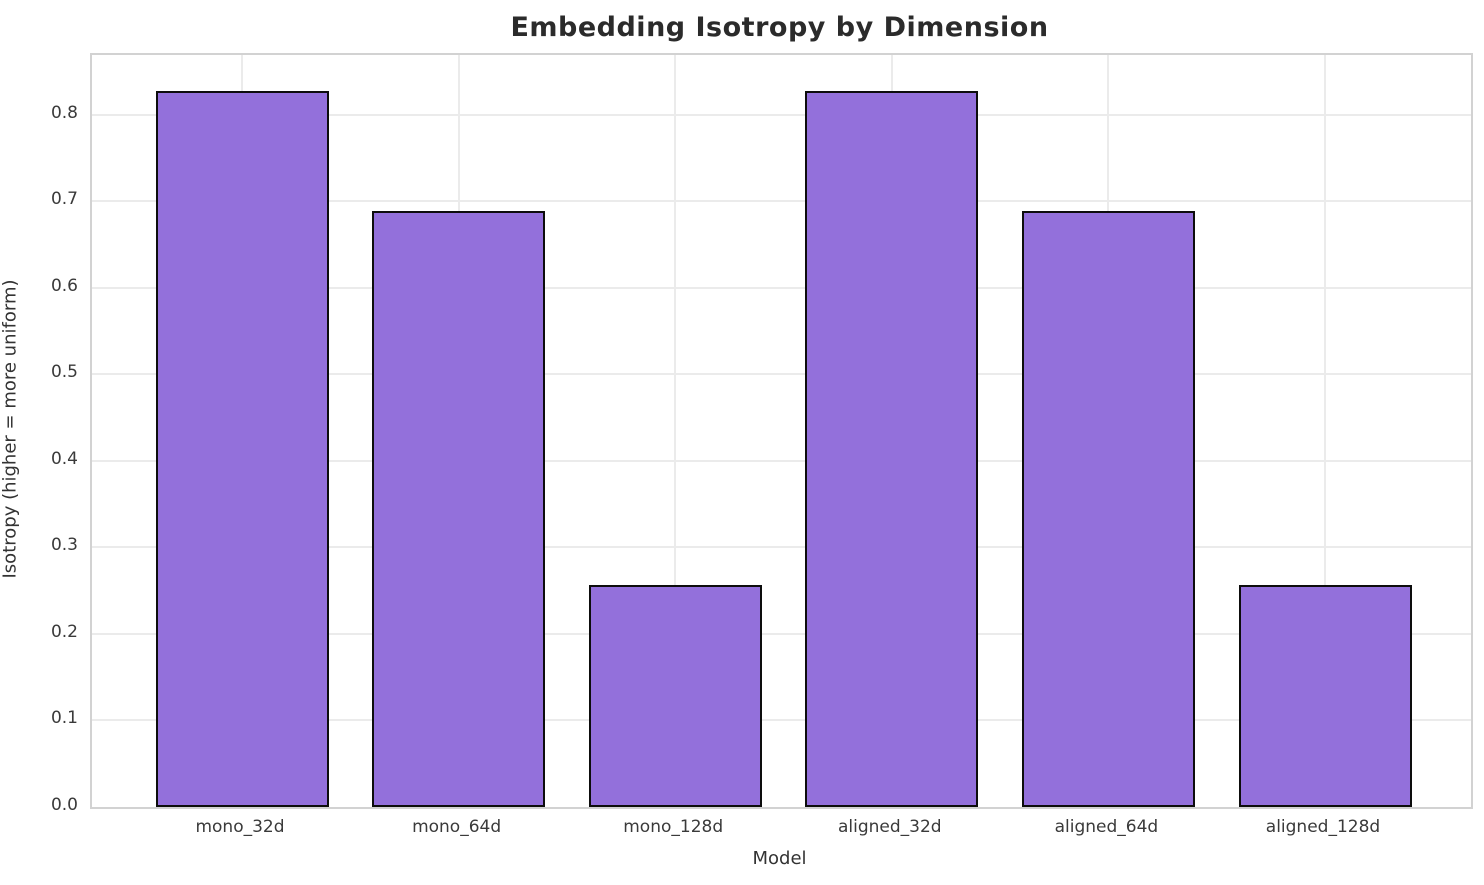 This screenshot has height=885, width=1484. What do you see at coordinates (64, 458) in the screenshot?
I see `y-tick-label: 0.4` at bounding box center [64, 458].